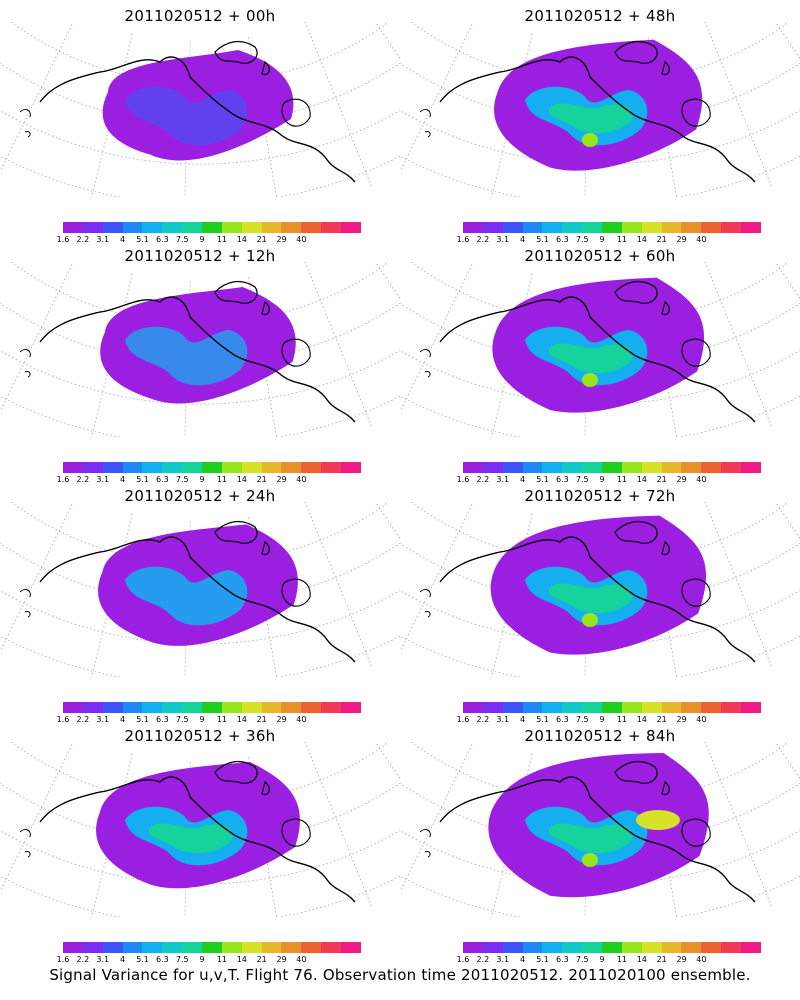  Describe the element at coordinates (600, 256) in the screenshot. I see `panel-title: 2011020512 + 60h` at that location.